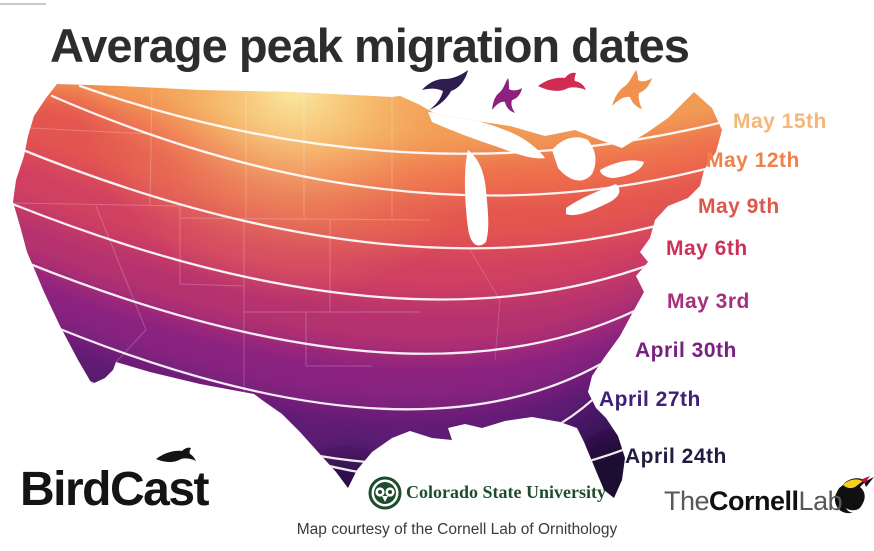 This screenshot has height=551, width=874. I want to click on magenta-bird-icon, so click(507, 95).